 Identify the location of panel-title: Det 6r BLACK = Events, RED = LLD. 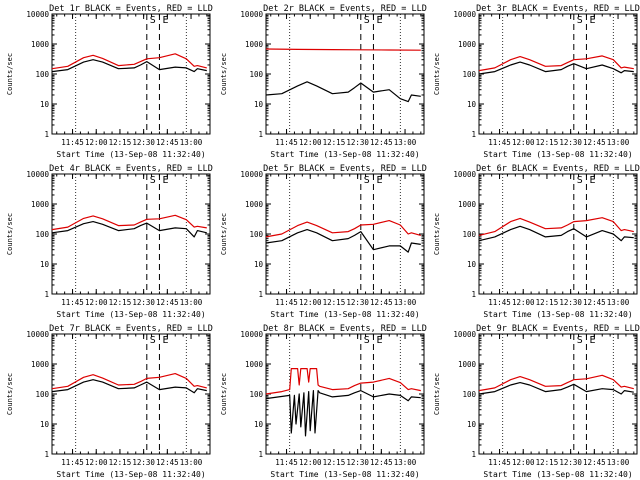
(558, 169).